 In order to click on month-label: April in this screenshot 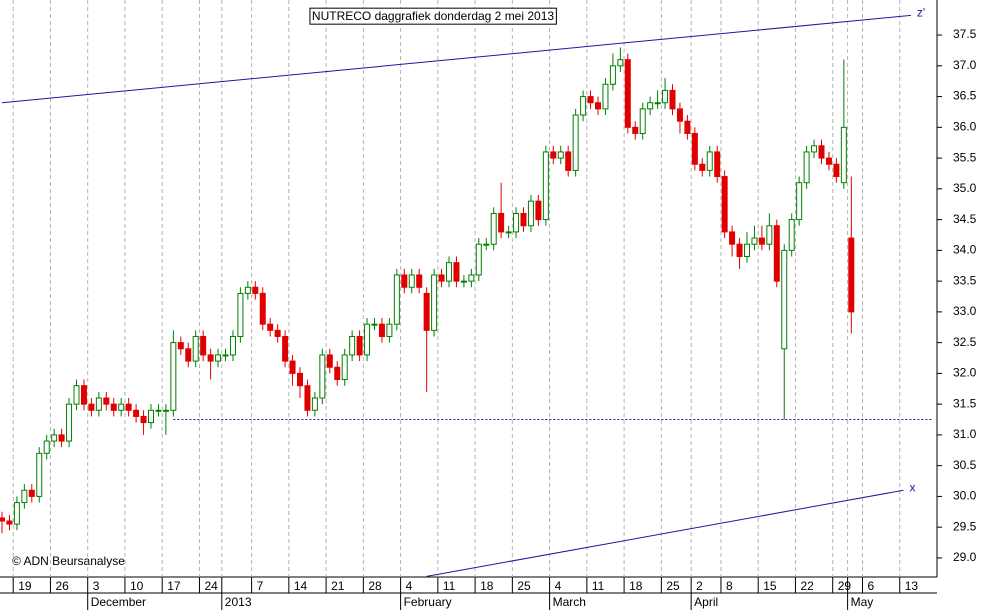, I will do `click(706, 602)`.